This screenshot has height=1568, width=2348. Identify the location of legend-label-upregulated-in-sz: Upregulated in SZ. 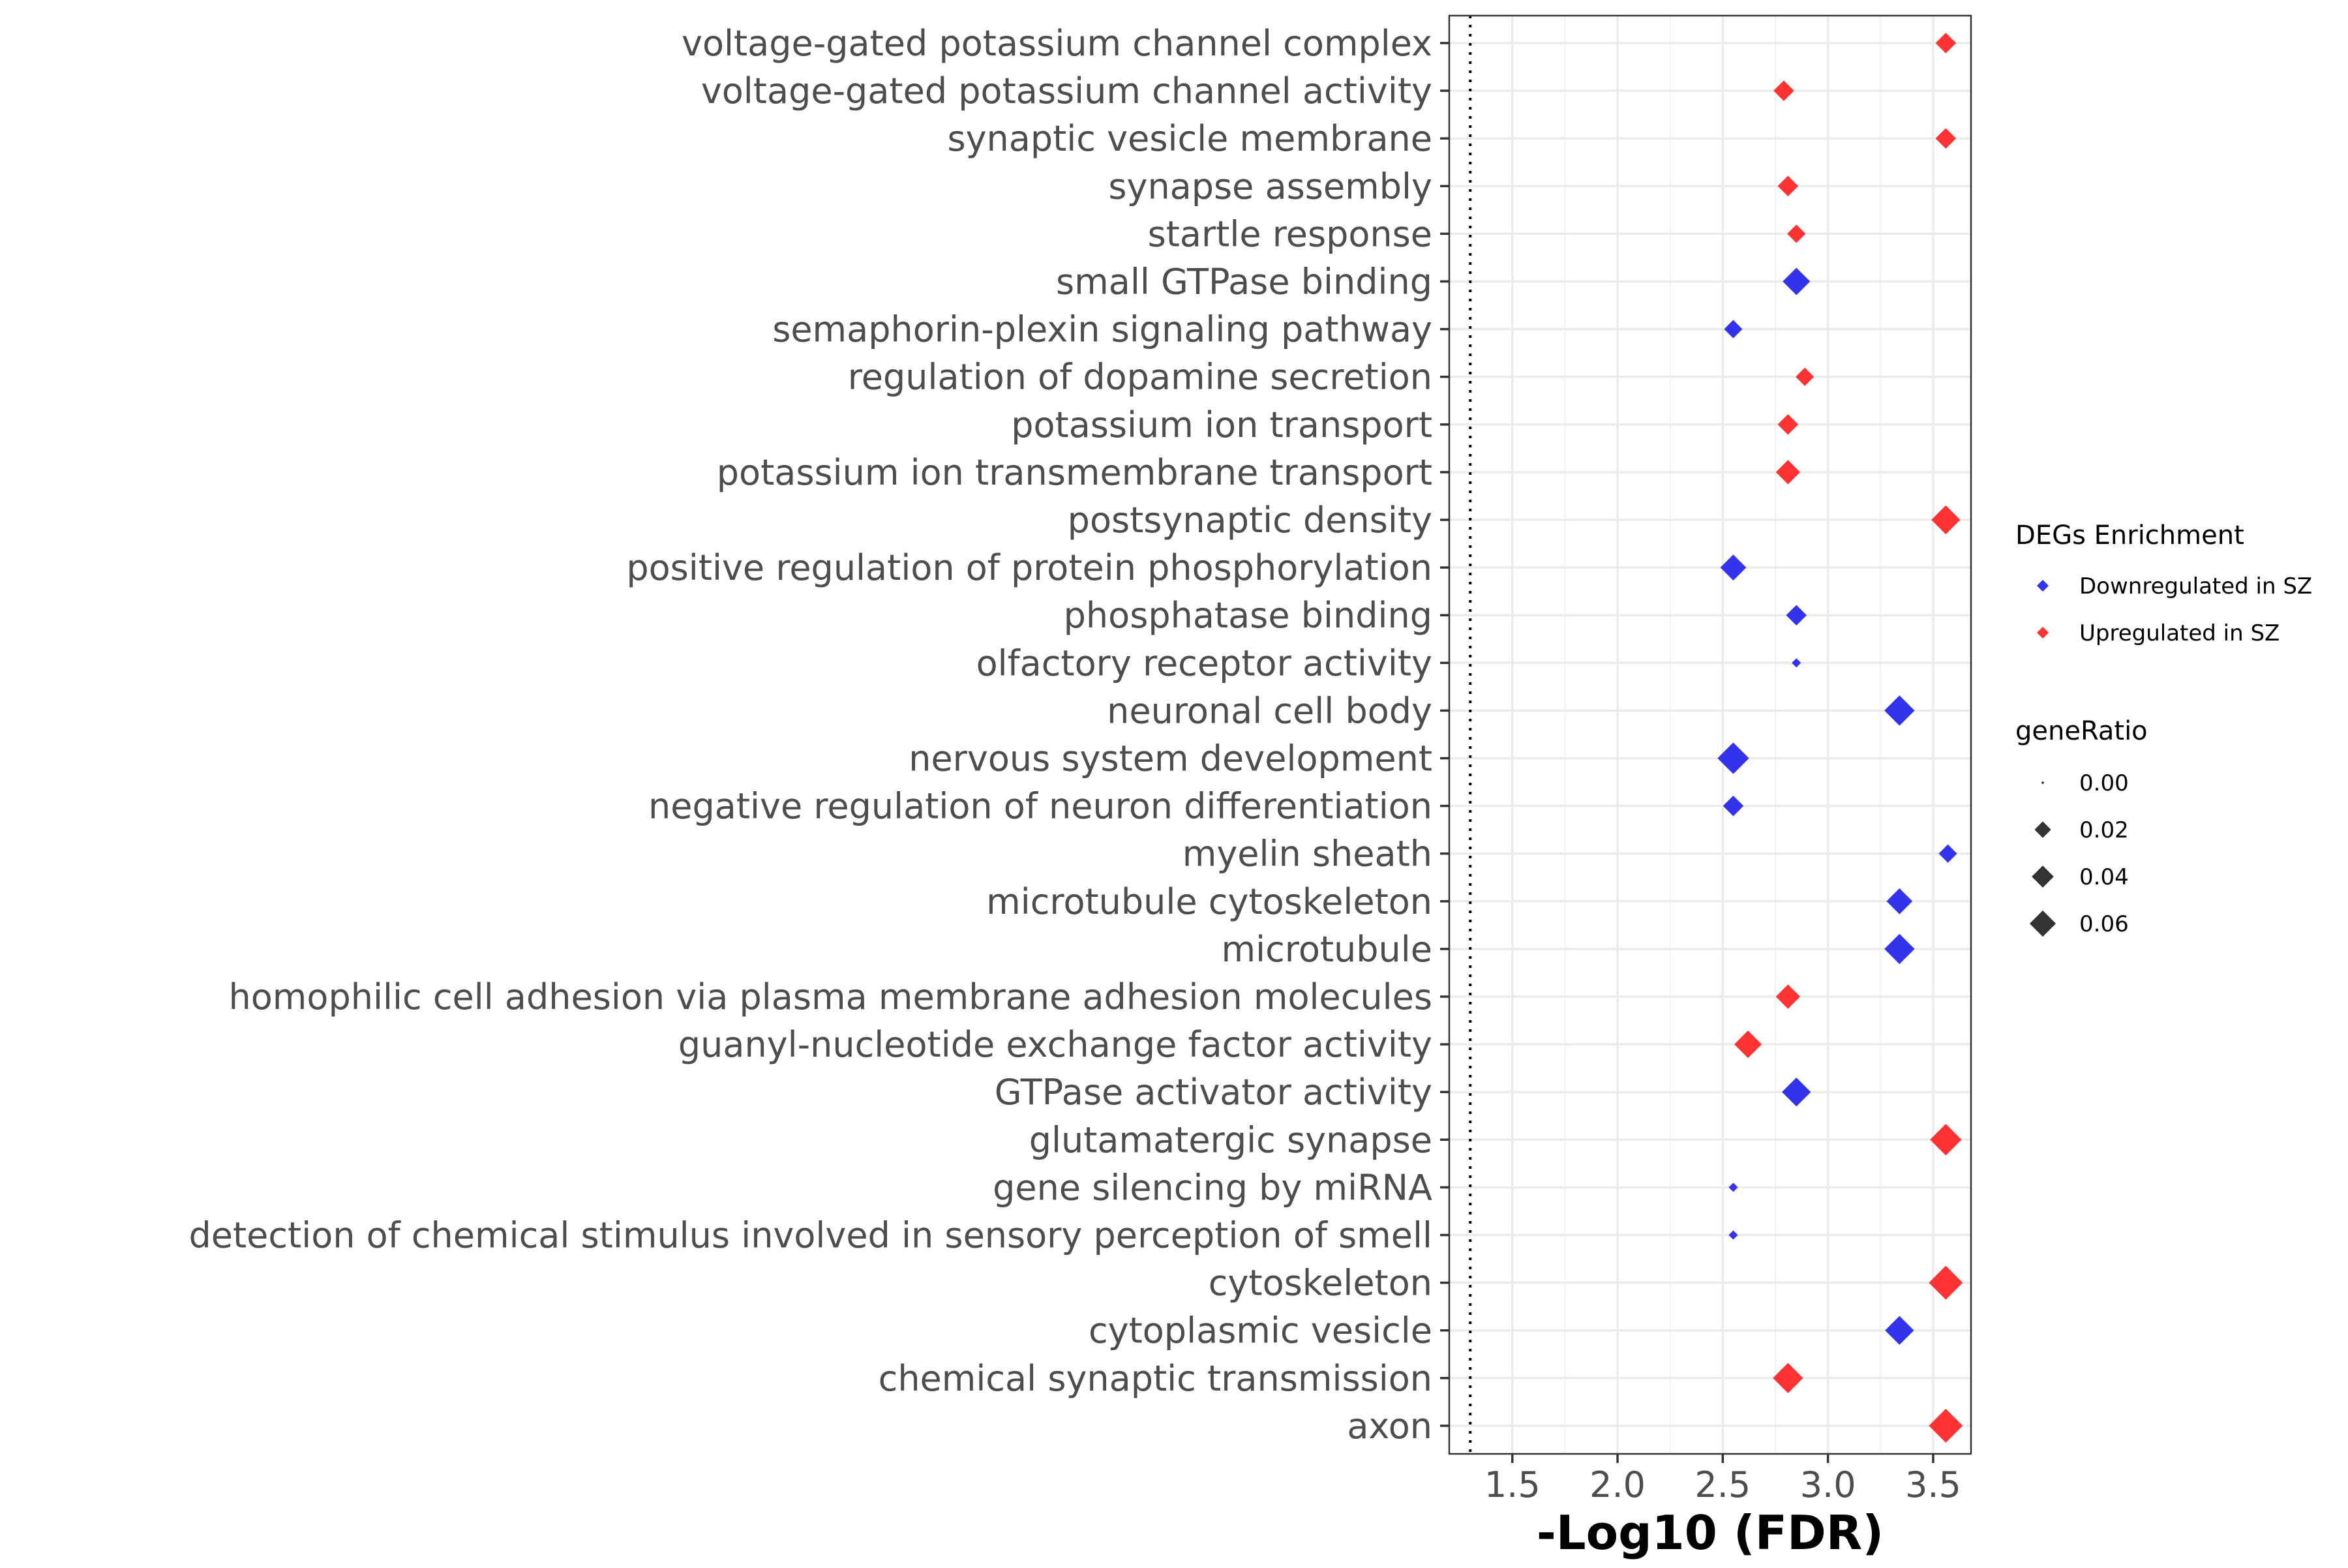
(2179, 633).